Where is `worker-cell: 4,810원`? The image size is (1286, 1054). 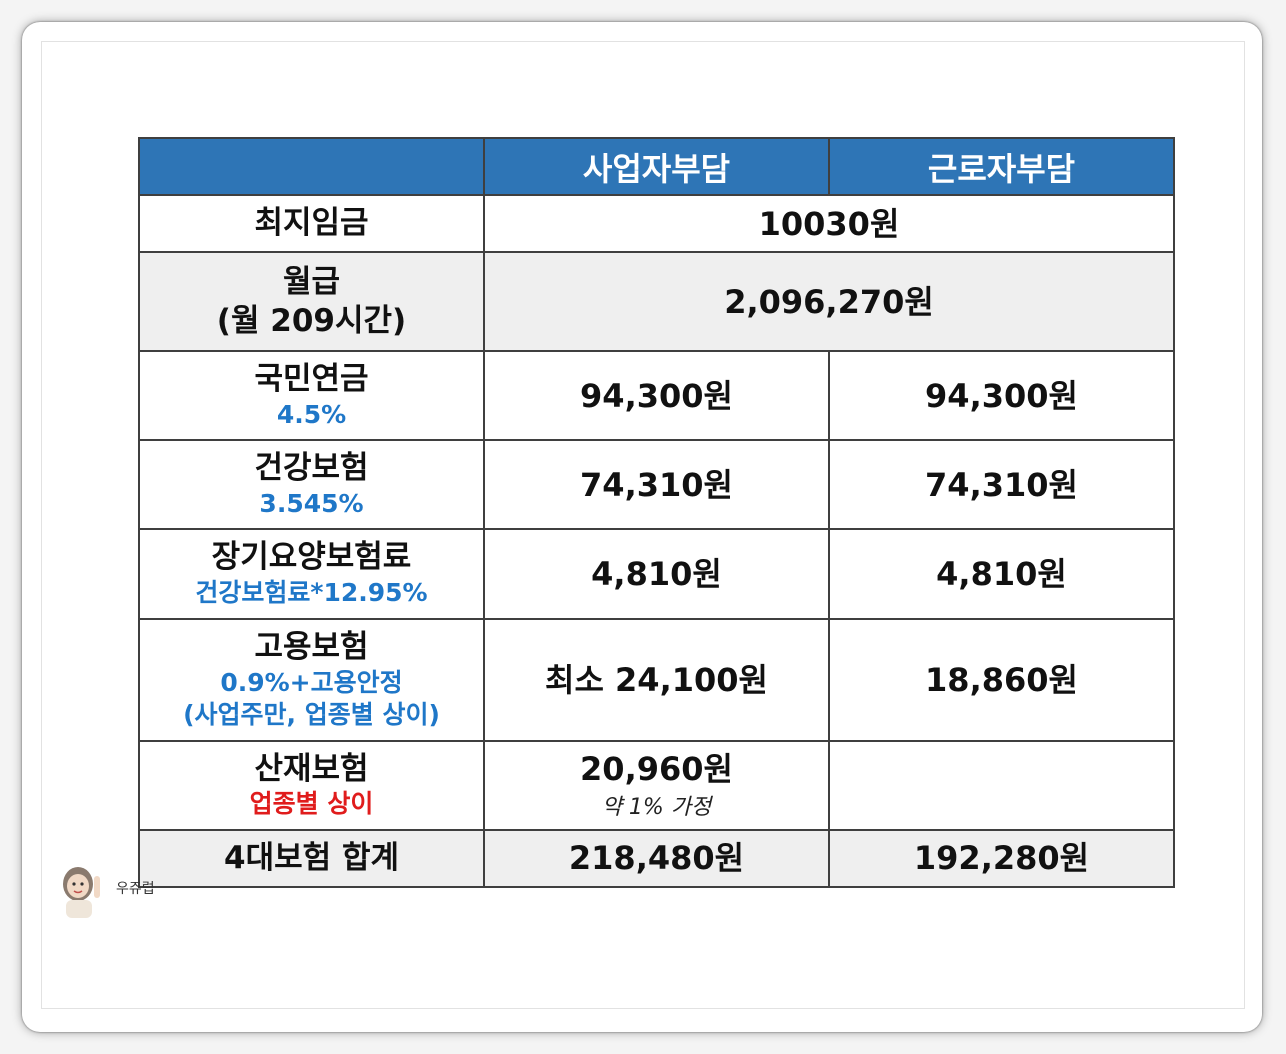
worker-cell: 4,810원 is located at coordinates (1001, 574).